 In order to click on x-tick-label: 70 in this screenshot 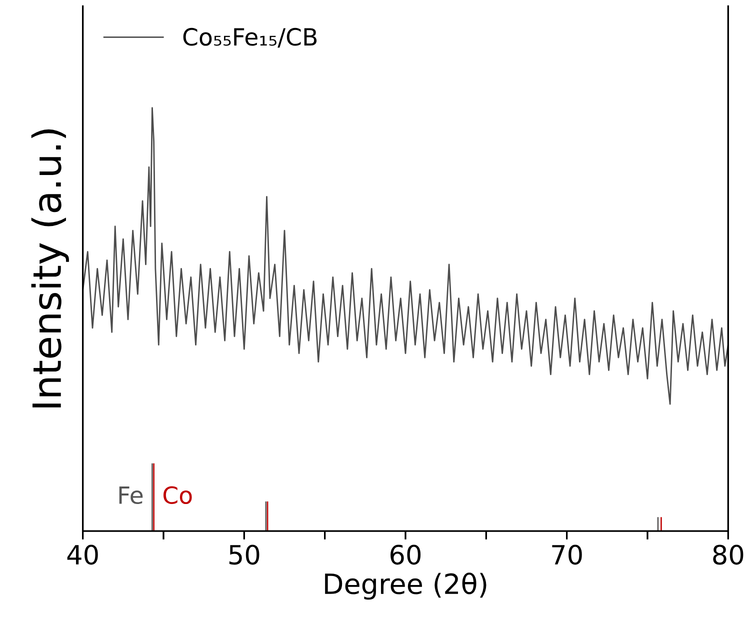, I will do `click(567, 554)`.